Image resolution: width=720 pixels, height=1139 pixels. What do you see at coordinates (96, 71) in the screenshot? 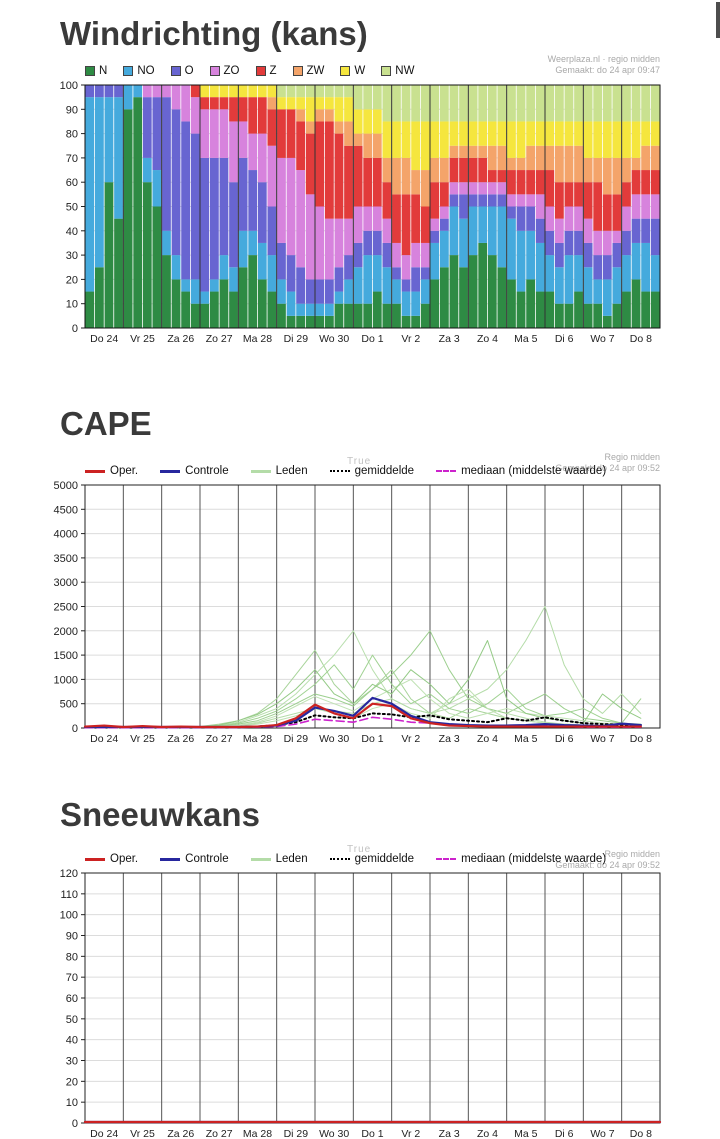
I see `legend-item-n: N` at bounding box center [96, 71].